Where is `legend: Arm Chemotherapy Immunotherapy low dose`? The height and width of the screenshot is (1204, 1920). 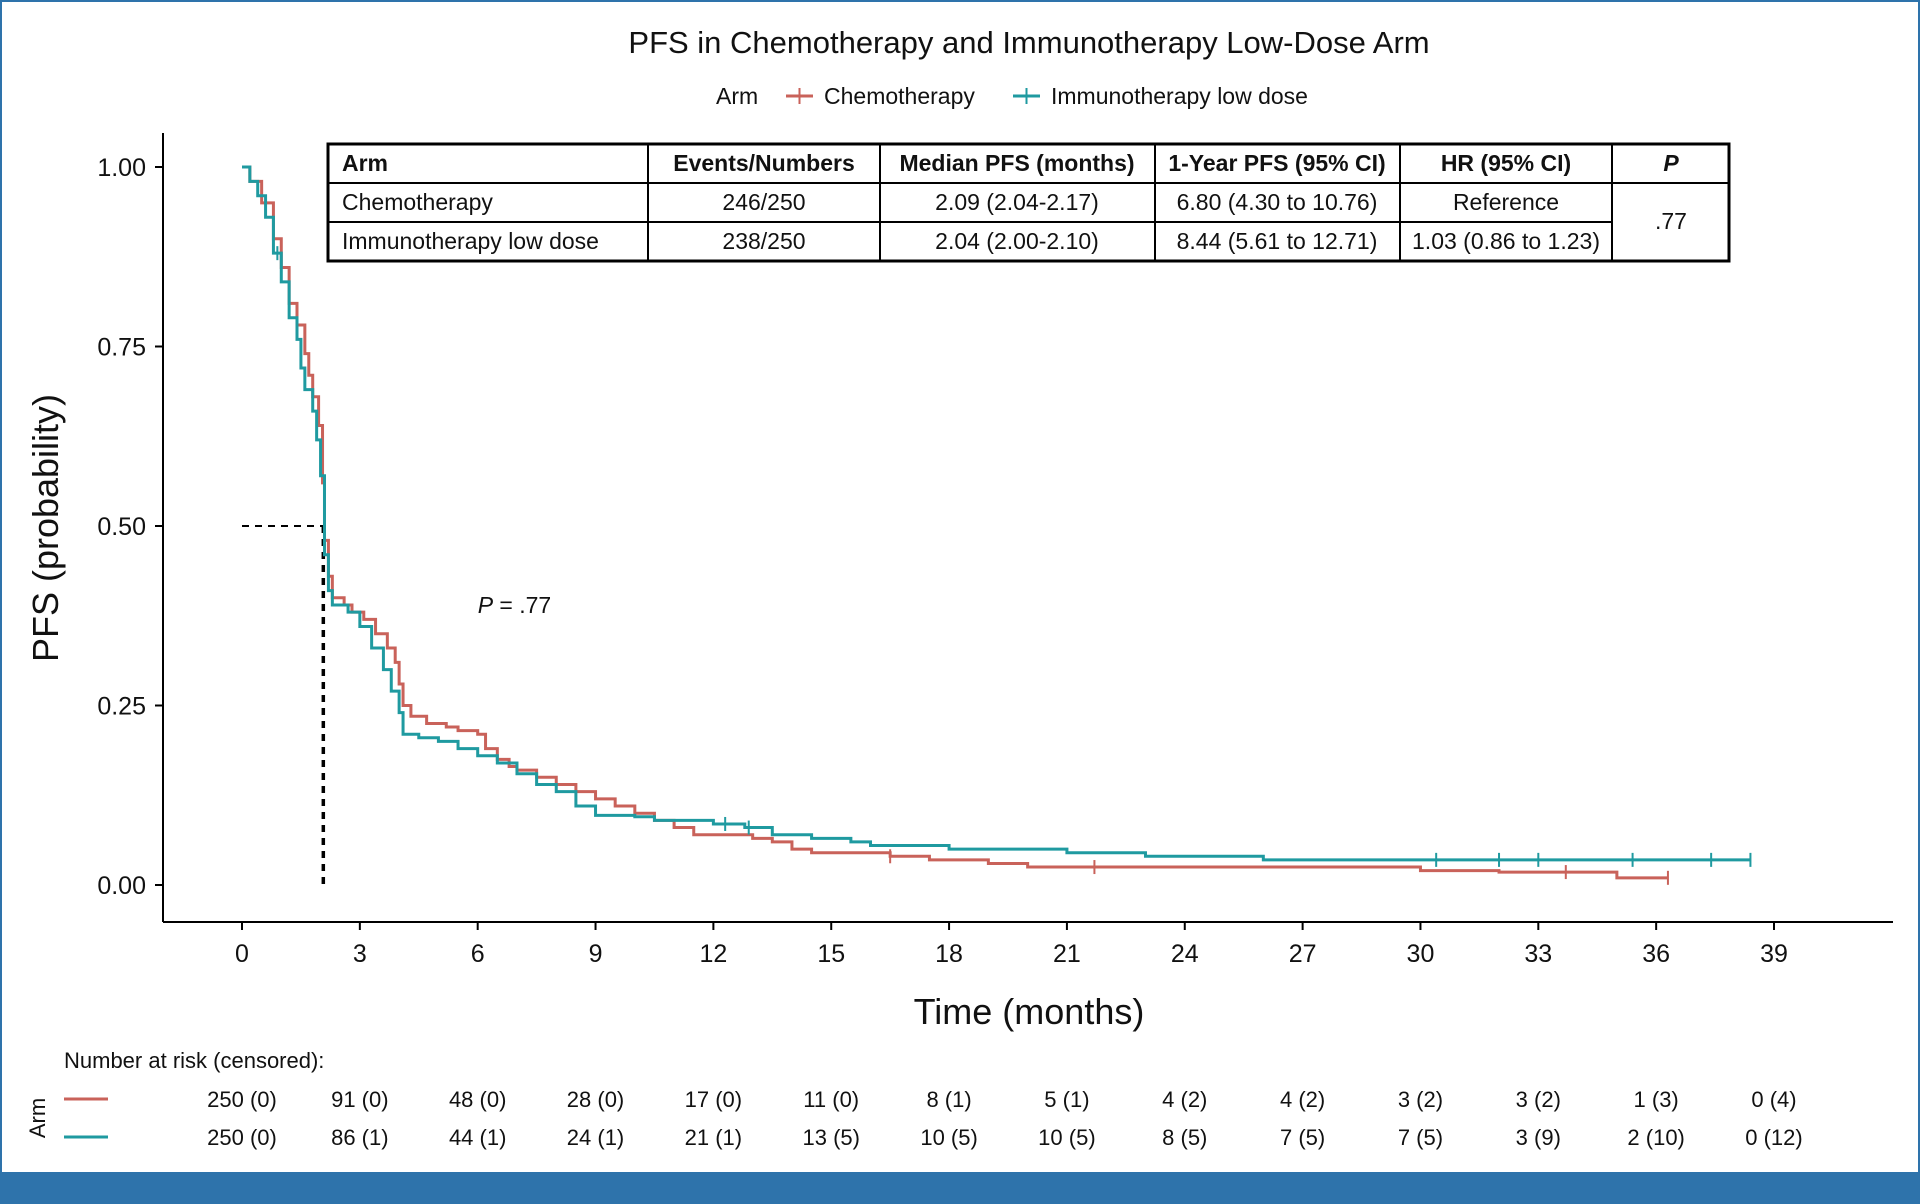 legend: Arm Chemotherapy Immunotherapy low dose is located at coordinates (1012, 96).